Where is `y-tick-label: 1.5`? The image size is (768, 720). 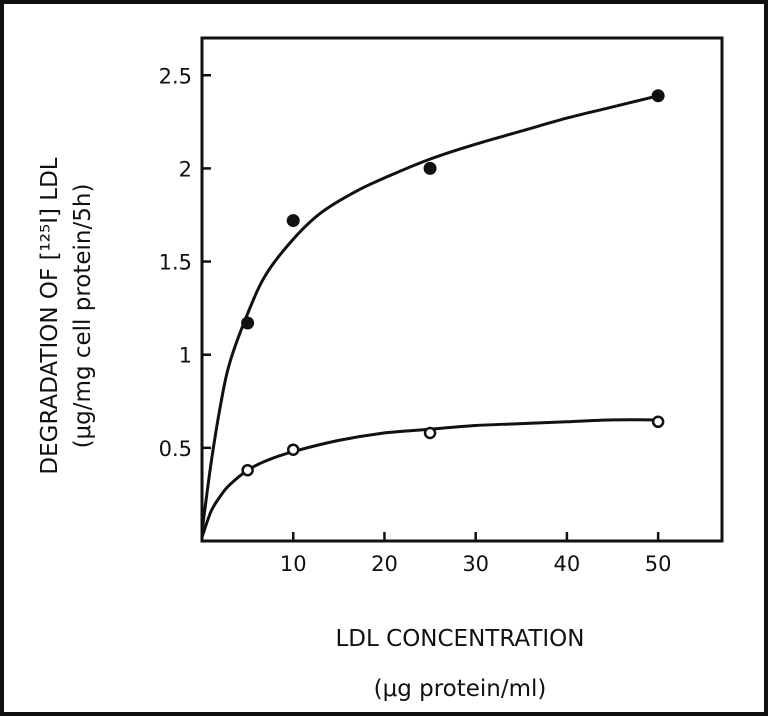
y-tick-label: 1.5 is located at coordinates (175, 263).